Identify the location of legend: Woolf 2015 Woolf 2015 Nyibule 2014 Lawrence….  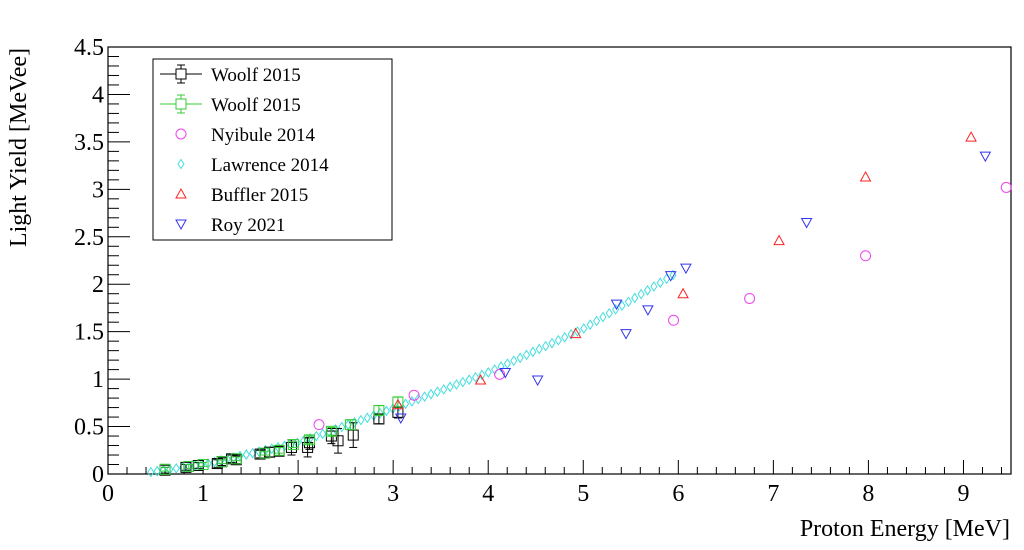
(272, 149).